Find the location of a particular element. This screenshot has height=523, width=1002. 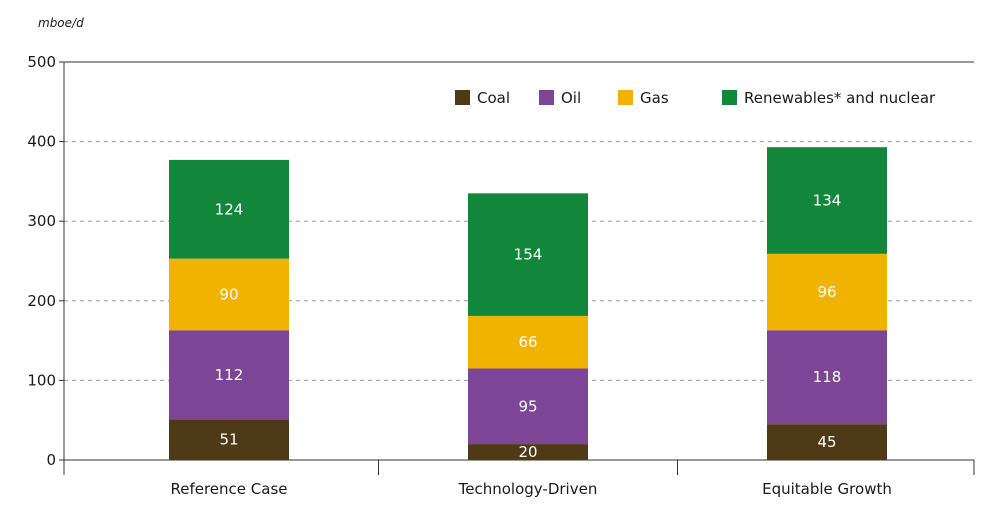

bar-value-label: 66 is located at coordinates (527, 342).